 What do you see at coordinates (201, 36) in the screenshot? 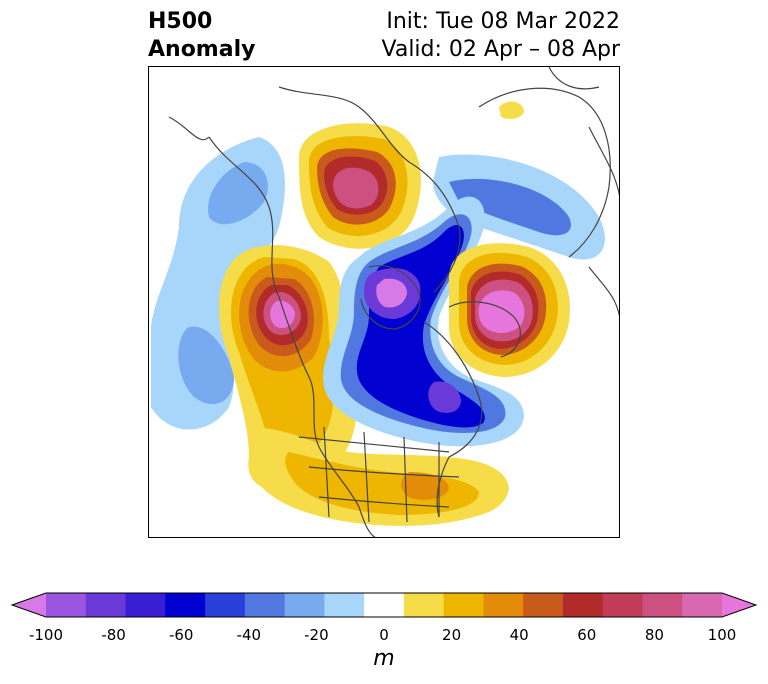
I see `title-block: H500 Anomaly` at bounding box center [201, 36].